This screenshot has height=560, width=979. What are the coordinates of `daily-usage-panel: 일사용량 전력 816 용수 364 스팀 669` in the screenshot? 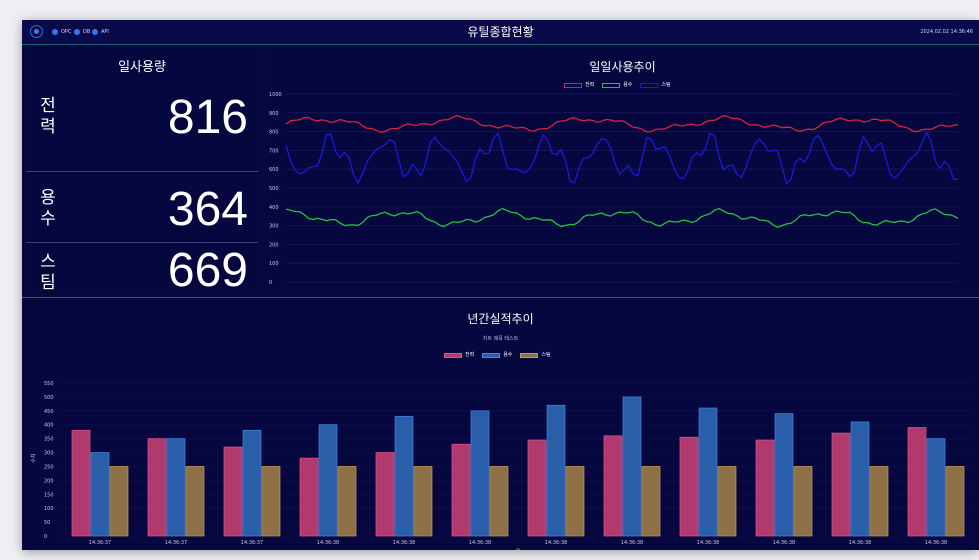 It's located at (142, 172).